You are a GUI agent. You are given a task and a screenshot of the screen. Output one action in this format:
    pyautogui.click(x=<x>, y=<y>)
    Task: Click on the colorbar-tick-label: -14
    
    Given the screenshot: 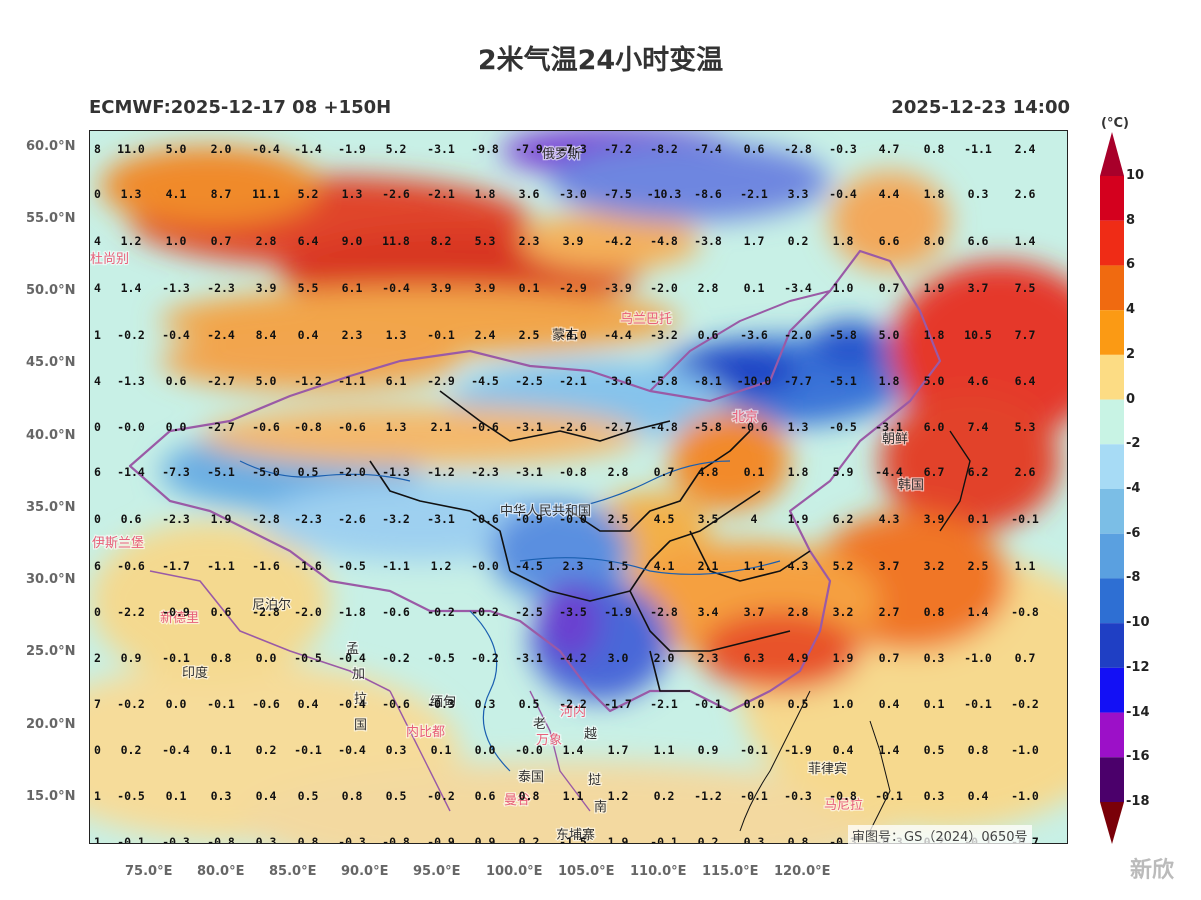 What is the action you would take?
    pyautogui.click(x=1138, y=712)
    